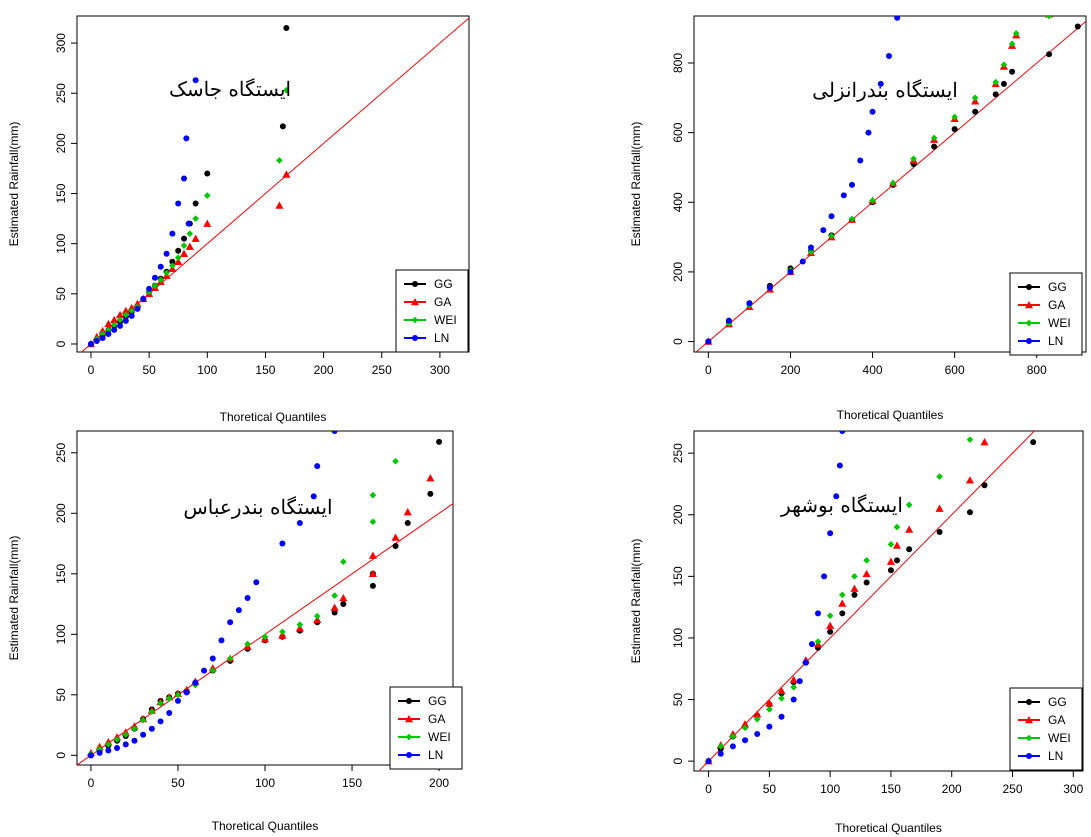 Image resolution: width=1091 pixels, height=837 pixels. I want to click on legend-box, so click(1046, 314).